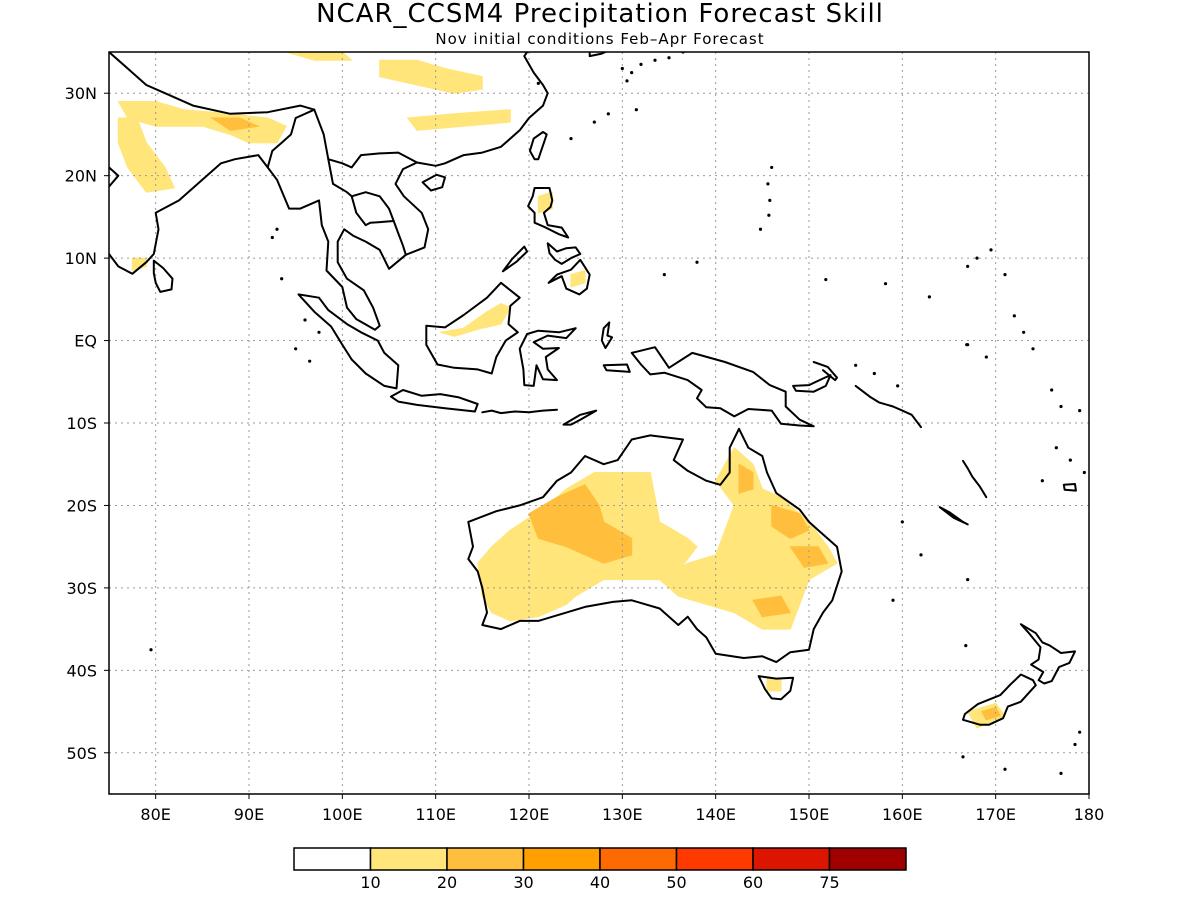 This screenshot has width=1200, height=900. What do you see at coordinates (515, 259) in the screenshot?
I see `coastline-palawan` at bounding box center [515, 259].